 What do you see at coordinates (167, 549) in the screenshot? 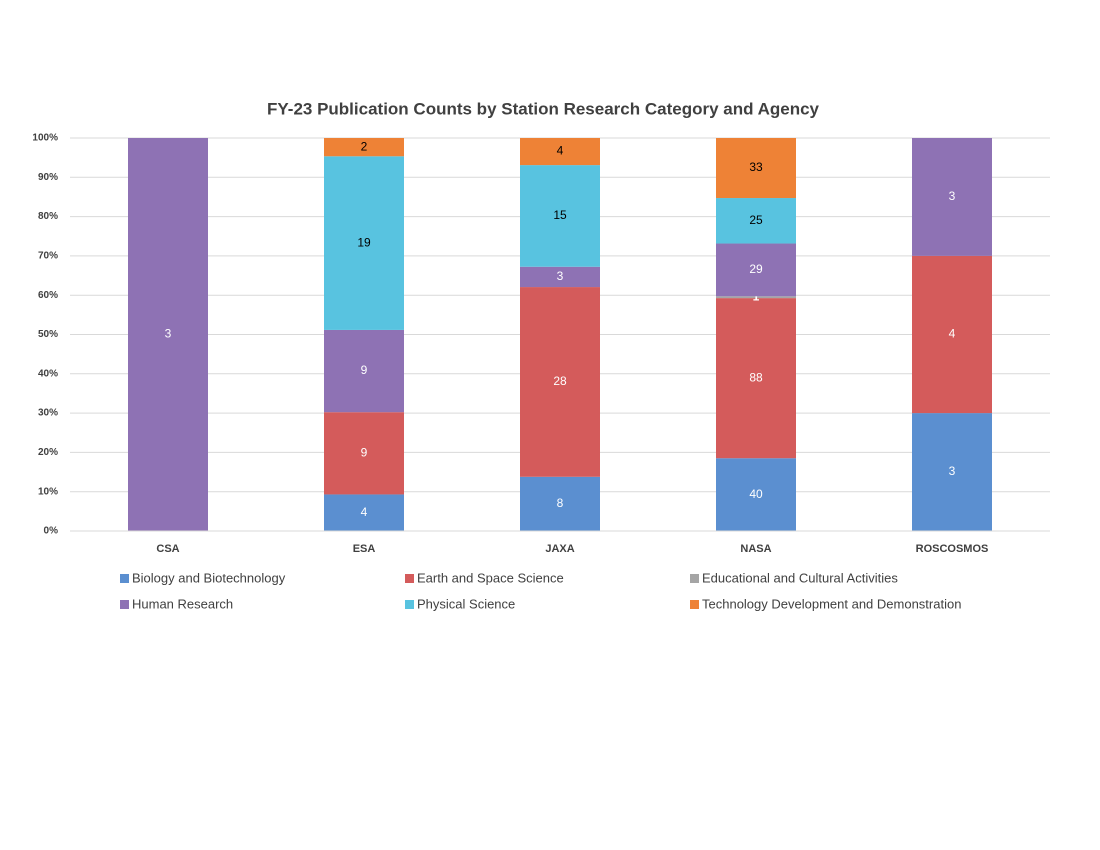
I see `x-tick-label: CSA` at bounding box center [167, 549].